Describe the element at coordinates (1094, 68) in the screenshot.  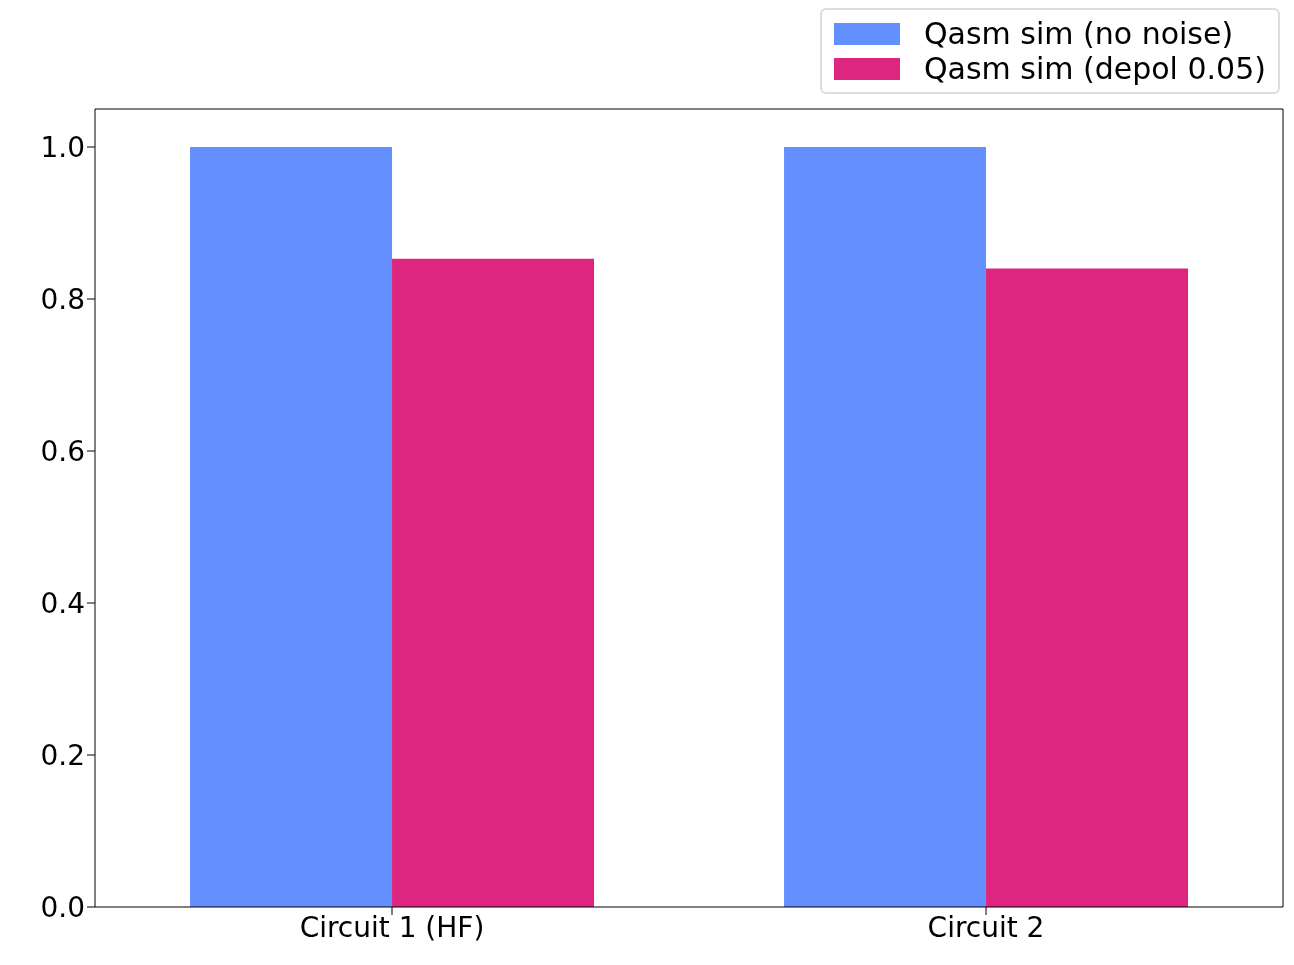
I see `legend-label: Qasm sim (depol 0.05)` at that location.